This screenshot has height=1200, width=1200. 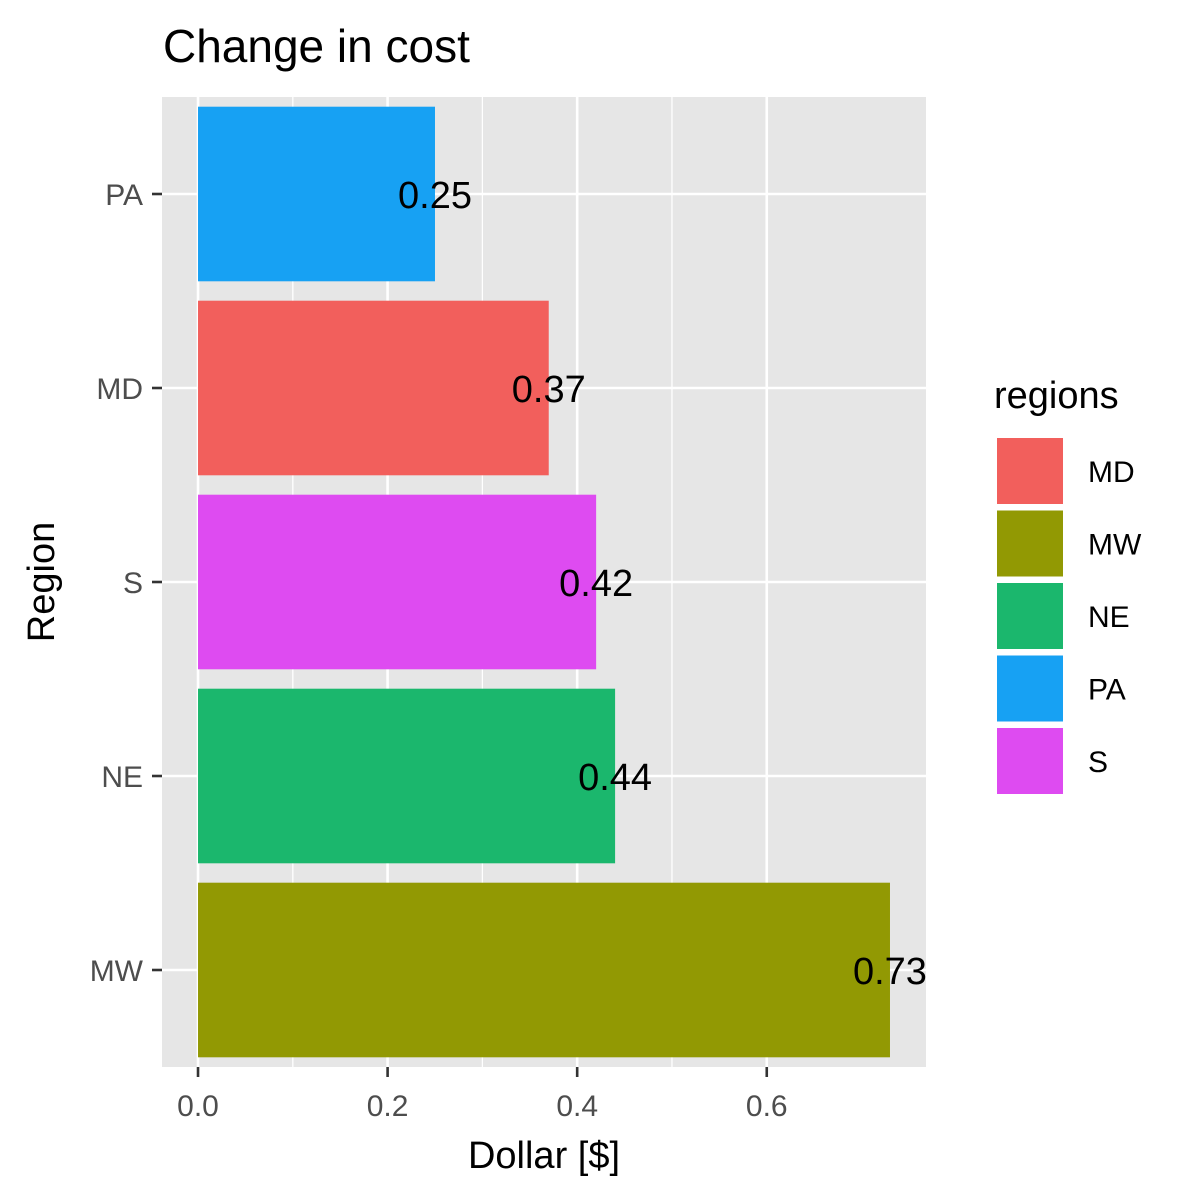 I want to click on legend-items: MD MW NE PA S, so click(x=1069, y=616).